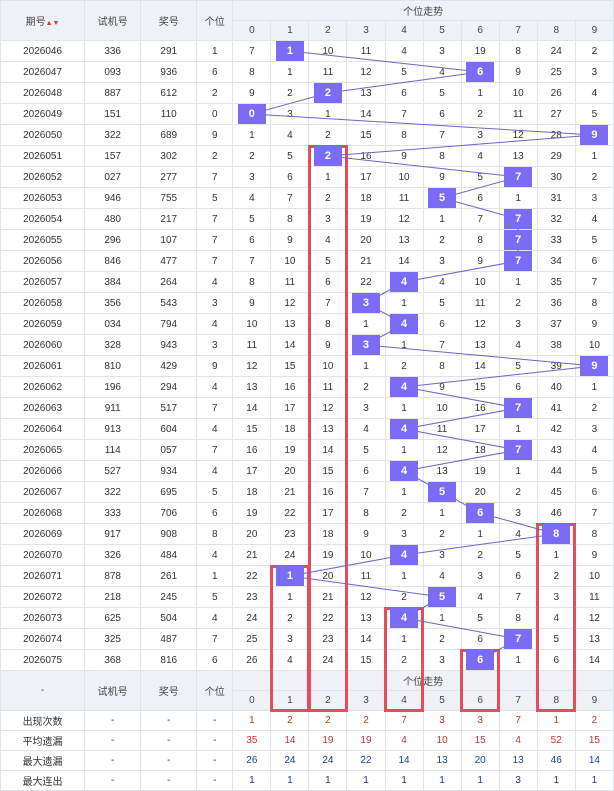 The height and width of the screenshot is (791, 614). Describe the element at coordinates (169, 114) in the screenshot. I see `prize-no-cell: 110` at that location.